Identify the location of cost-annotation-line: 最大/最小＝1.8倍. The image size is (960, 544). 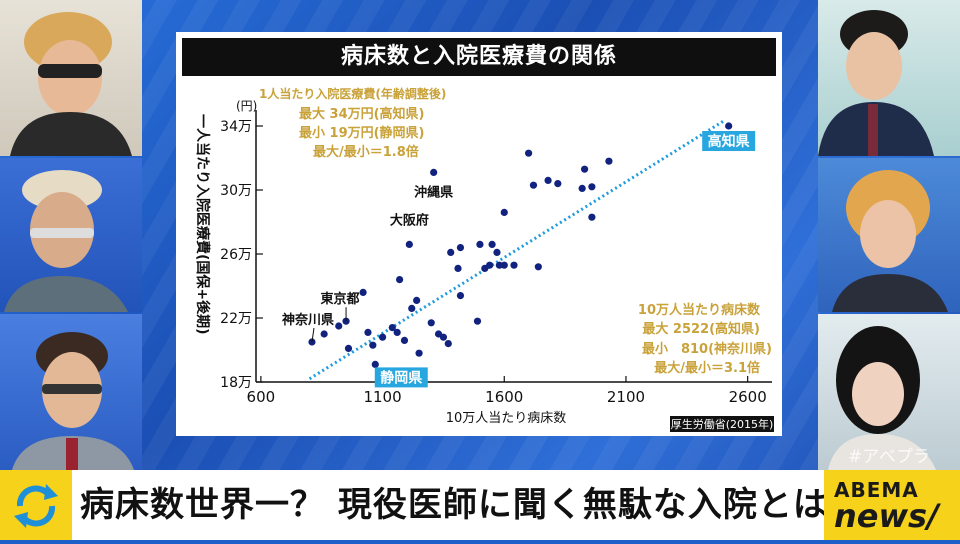
(366, 152).